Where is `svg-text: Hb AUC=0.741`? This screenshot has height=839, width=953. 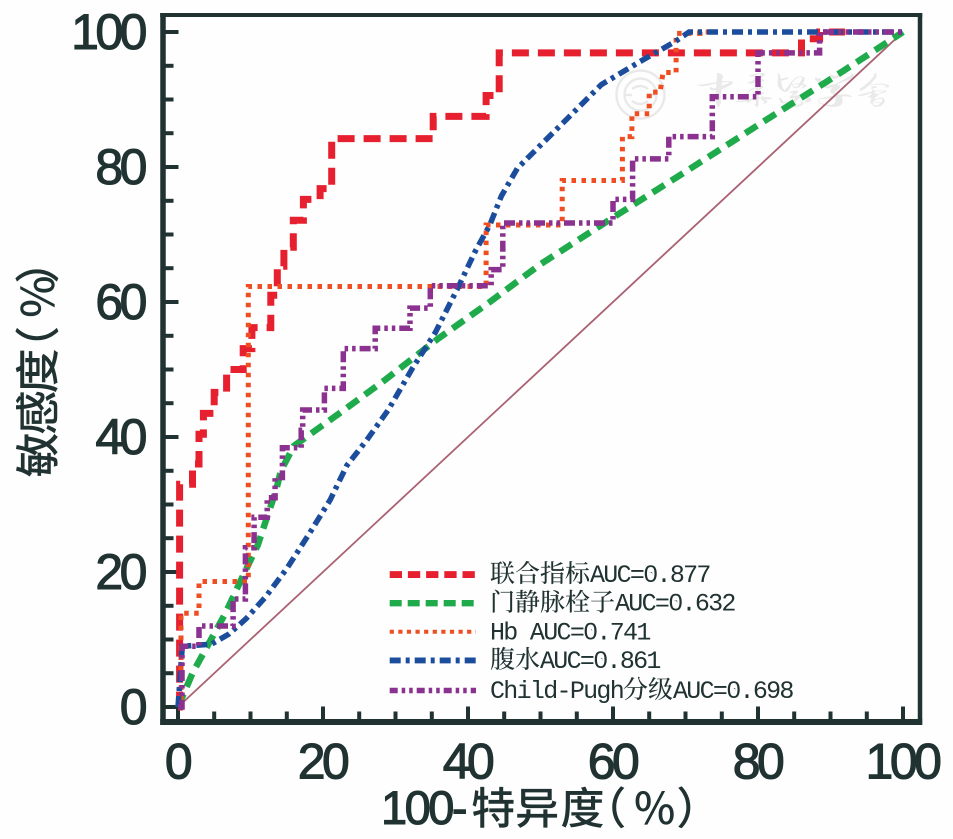 svg-text: Hb AUC=0.741 is located at coordinates (570, 632).